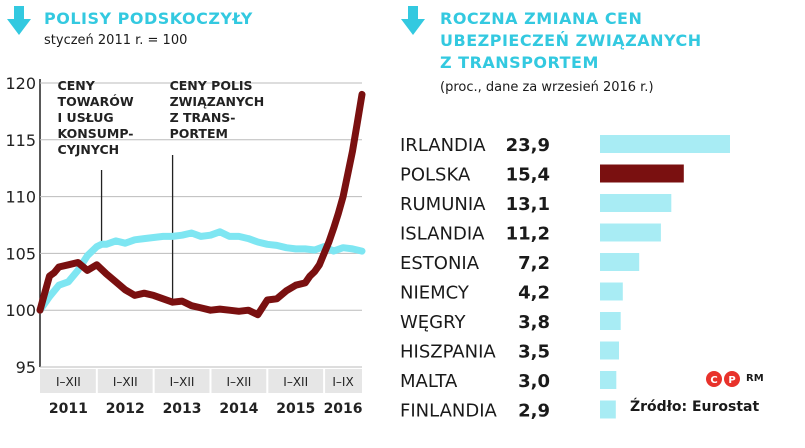  Describe the element at coordinates (125, 409) in the screenshot. I see `x-tick-year: 2012` at that location.